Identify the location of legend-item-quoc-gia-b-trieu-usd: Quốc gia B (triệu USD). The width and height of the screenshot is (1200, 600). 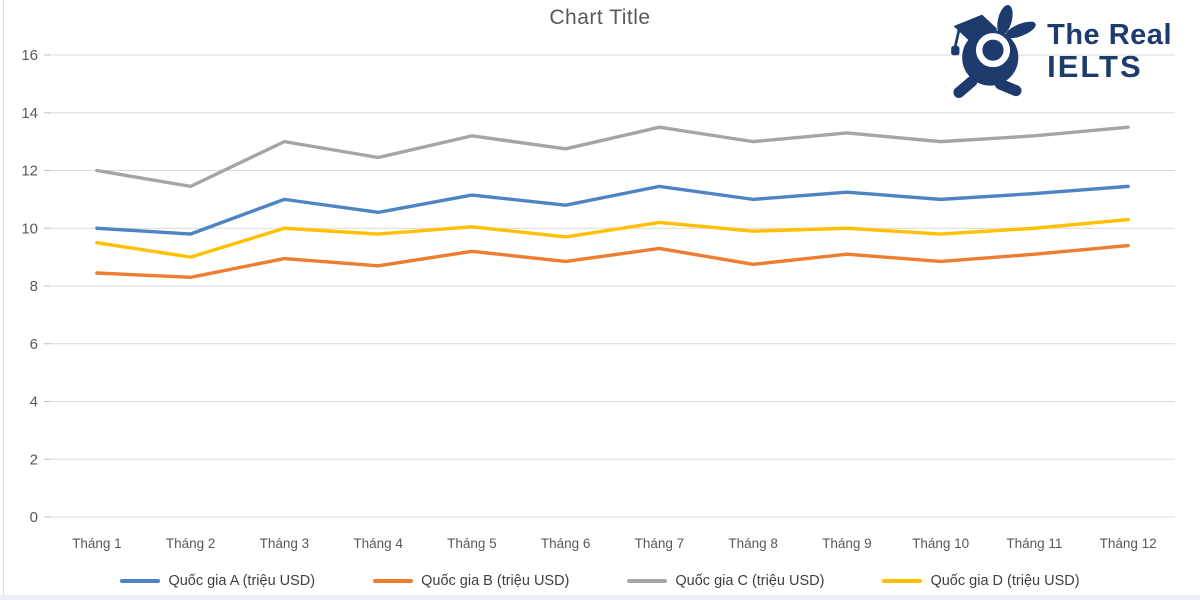
(471, 581).